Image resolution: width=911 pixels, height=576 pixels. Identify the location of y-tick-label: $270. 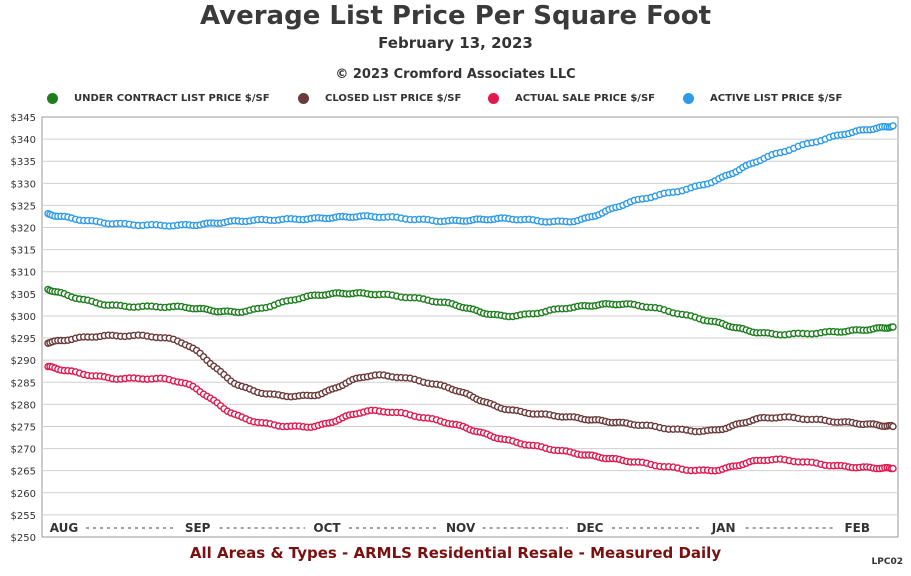
(23, 450).